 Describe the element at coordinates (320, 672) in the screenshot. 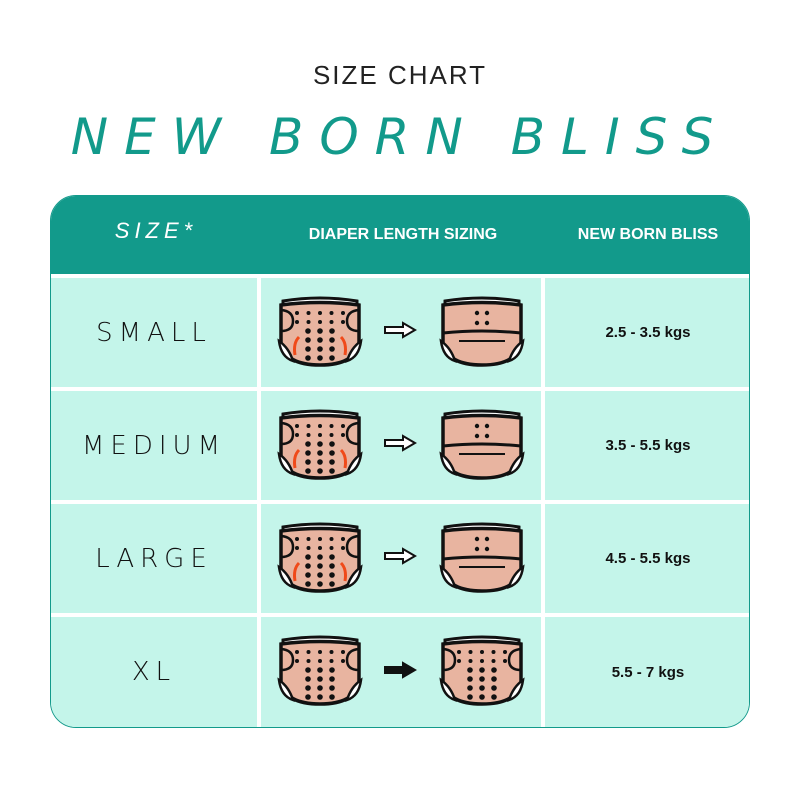

I see `diaper-xl-icon` at that location.